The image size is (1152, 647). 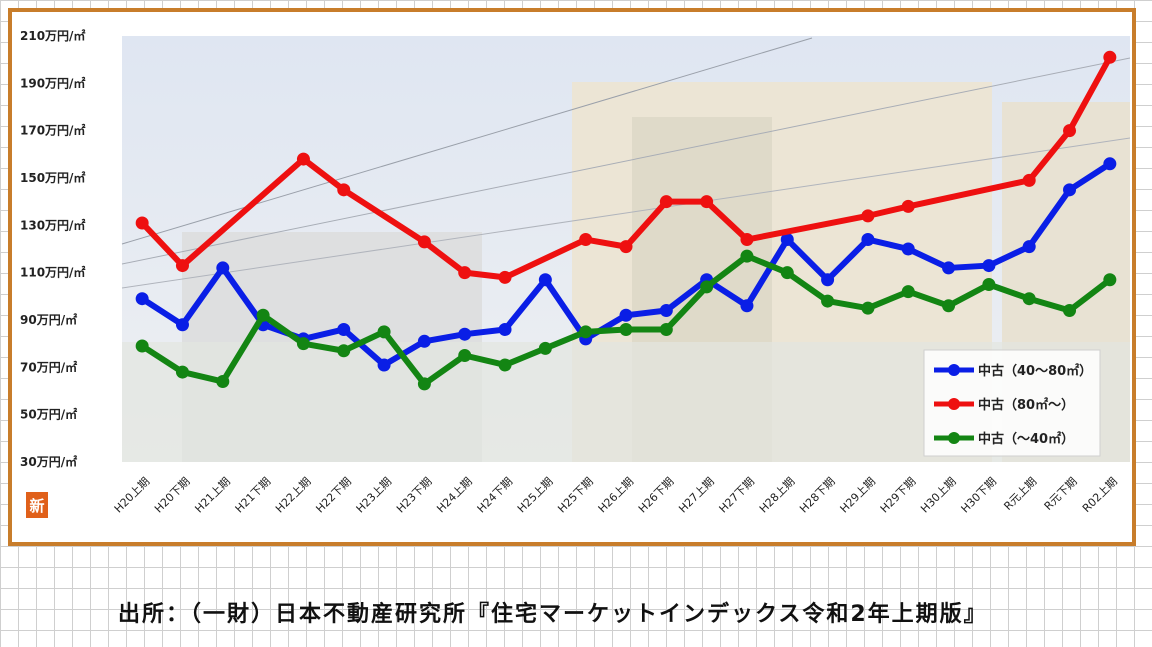 What do you see at coordinates (48, 366) in the screenshot?
I see `y-tick-label: 70万円/㎡` at bounding box center [48, 366].